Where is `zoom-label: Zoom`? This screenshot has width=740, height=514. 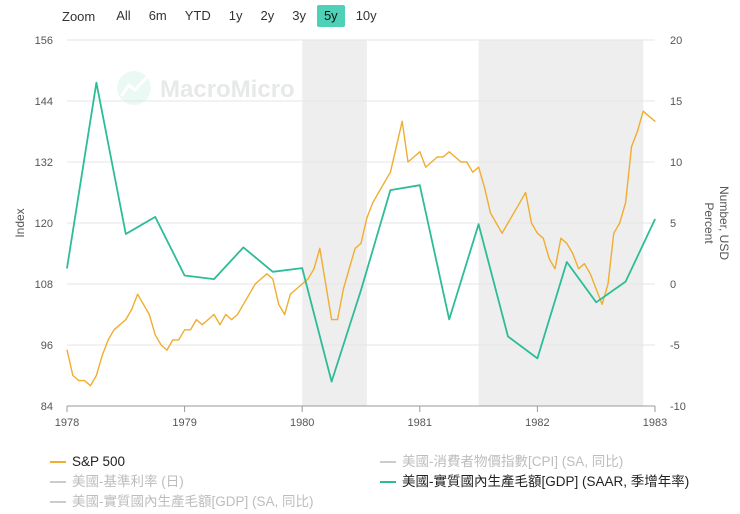
zoom-label: Zoom is located at coordinates (79, 16).